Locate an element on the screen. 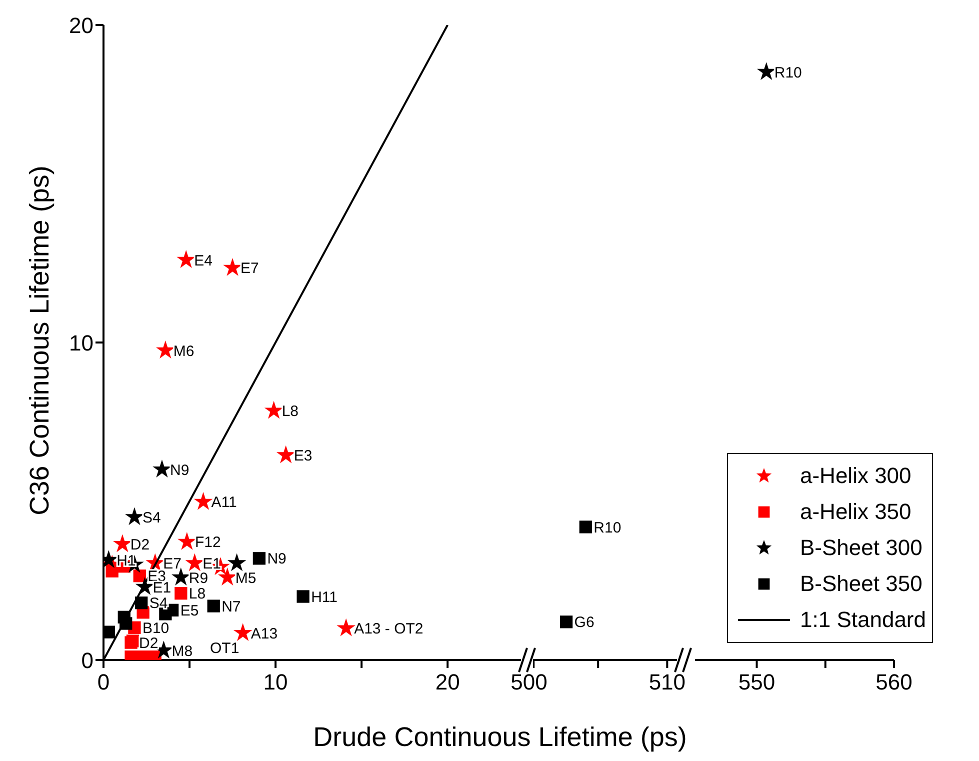 This screenshot has height=761, width=979. annotation: E4 is located at coordinates (203, 261).